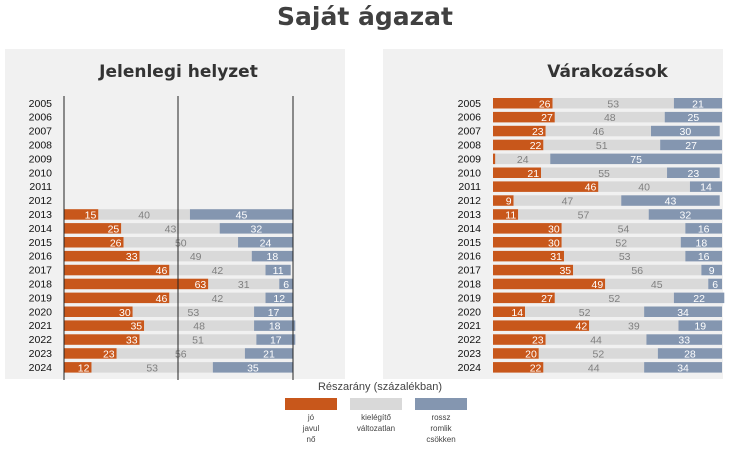 The width and height of the screenshot is (730, 453). What do you see at coordinates (556, 257) in the screenshot?
I see `expect-value-good: 31` at bounding box center [556, 257].